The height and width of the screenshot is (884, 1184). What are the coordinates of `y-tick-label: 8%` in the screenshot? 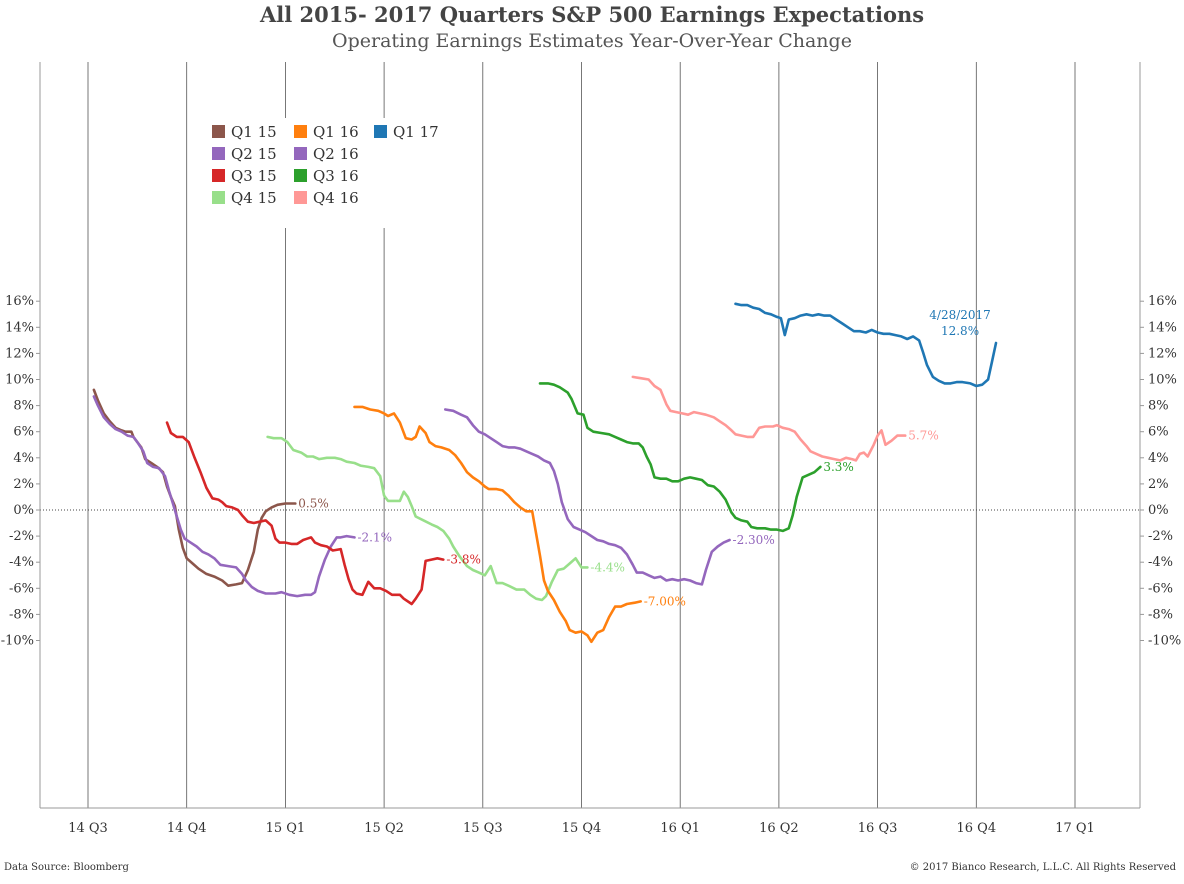 It's located at (23, 406).